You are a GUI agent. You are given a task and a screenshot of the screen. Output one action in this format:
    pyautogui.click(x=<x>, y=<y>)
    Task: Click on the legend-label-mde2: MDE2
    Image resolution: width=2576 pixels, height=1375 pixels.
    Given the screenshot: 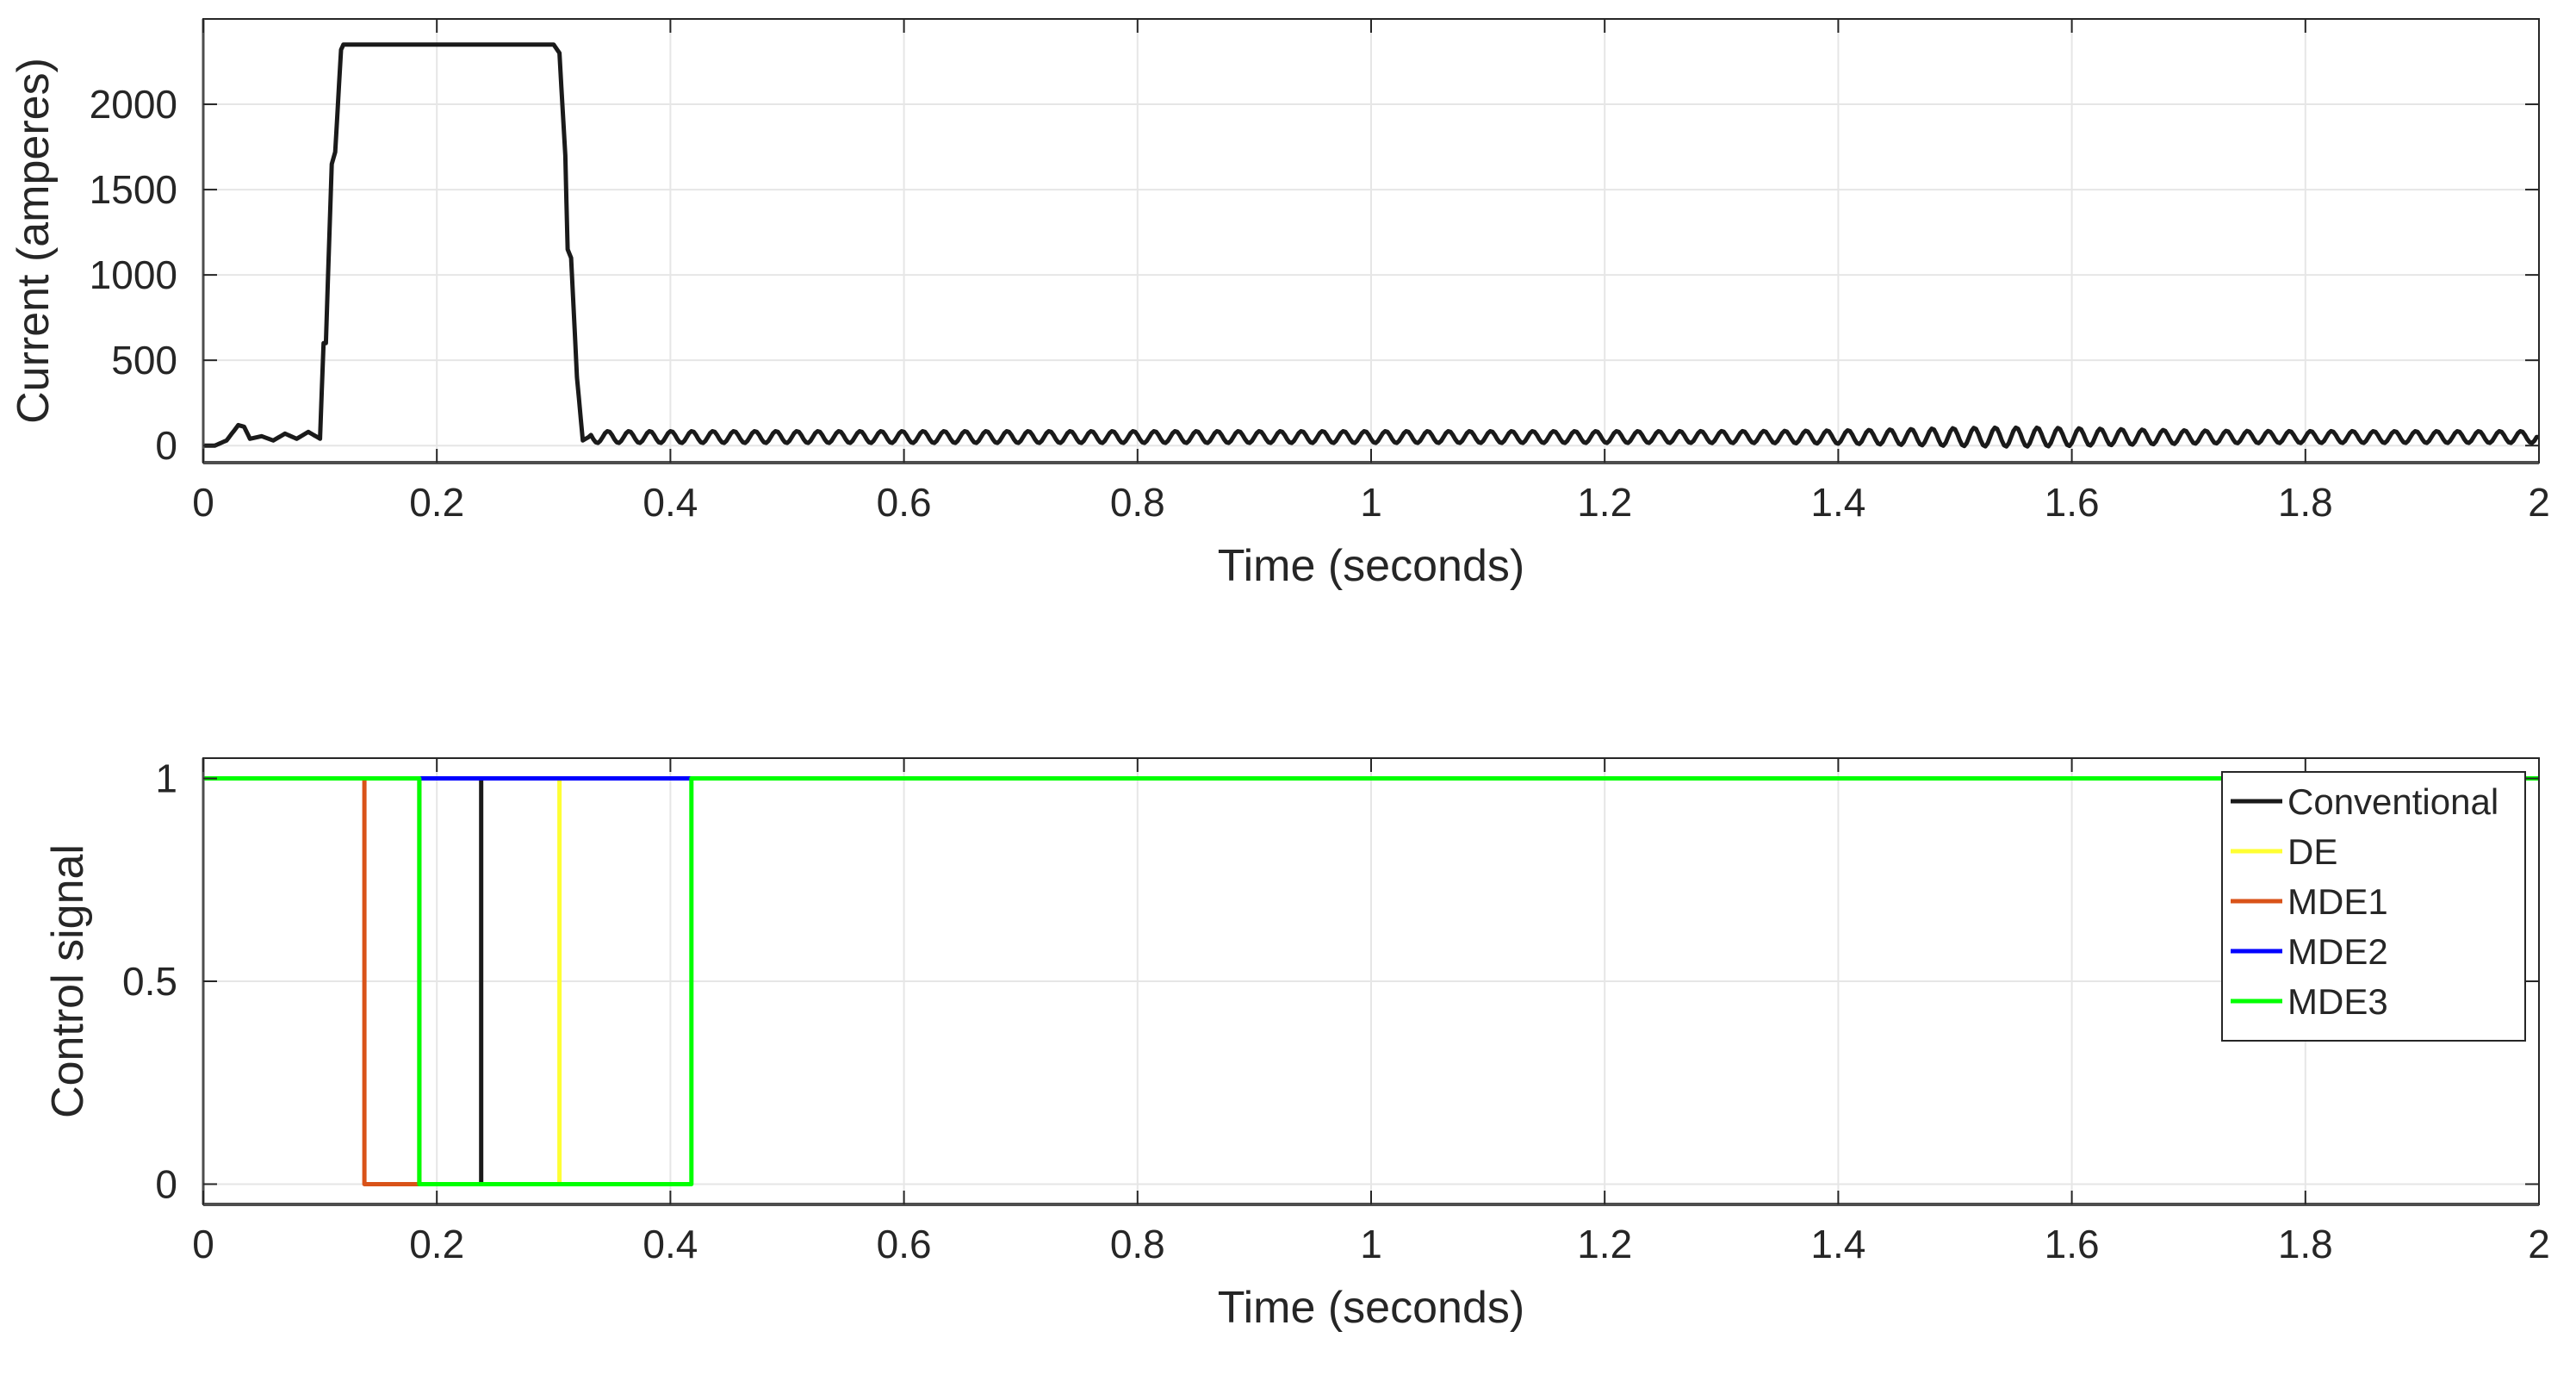 What is the action you would take?
    pyautogui.click(x=2338, y=951)
    